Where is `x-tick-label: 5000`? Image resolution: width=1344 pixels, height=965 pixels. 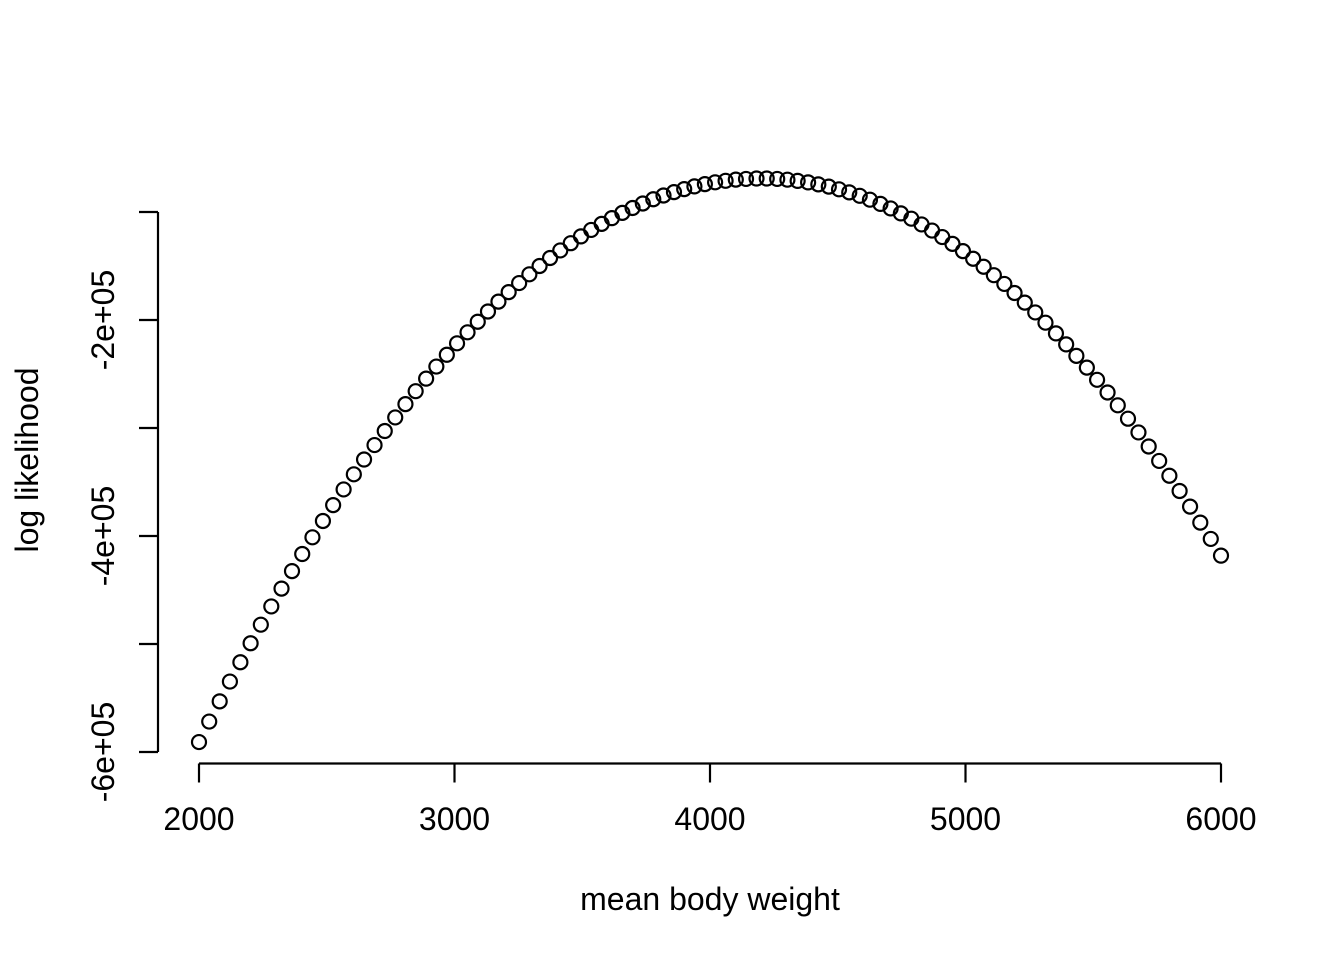
x-tick-label: 5000 is located at coordinates (965, 819).